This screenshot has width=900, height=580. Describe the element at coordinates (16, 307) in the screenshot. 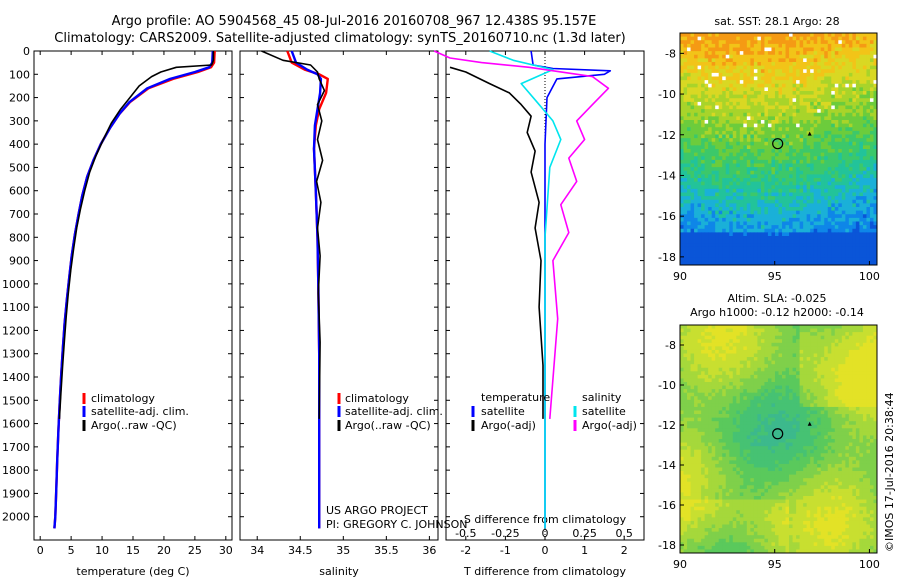

I see `y-tick-label: 1100` at that location.